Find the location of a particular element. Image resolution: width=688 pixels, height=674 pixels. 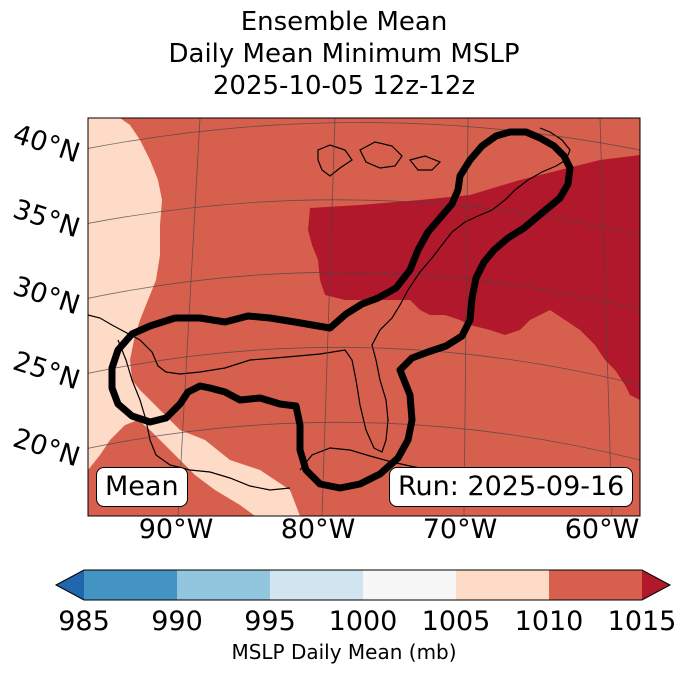

colorbar-under-extension is located at coordinates (70, 585).